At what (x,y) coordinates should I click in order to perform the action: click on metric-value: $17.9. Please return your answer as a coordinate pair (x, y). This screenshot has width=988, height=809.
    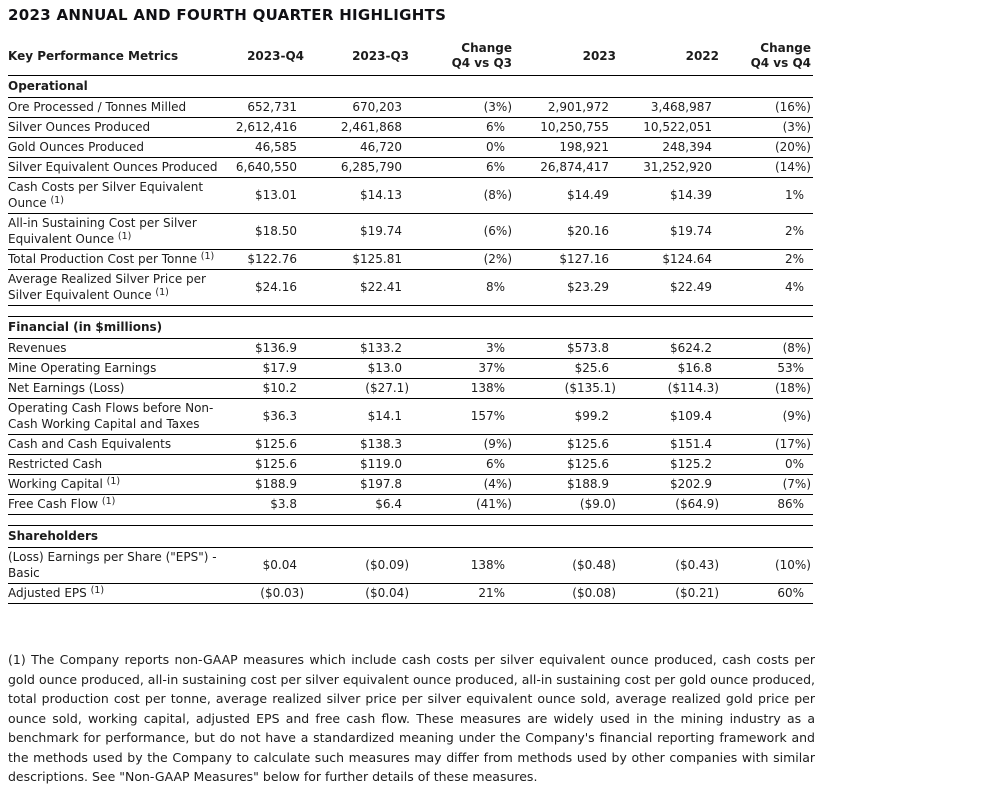
    Looking at the image, I should click on (268, 368).